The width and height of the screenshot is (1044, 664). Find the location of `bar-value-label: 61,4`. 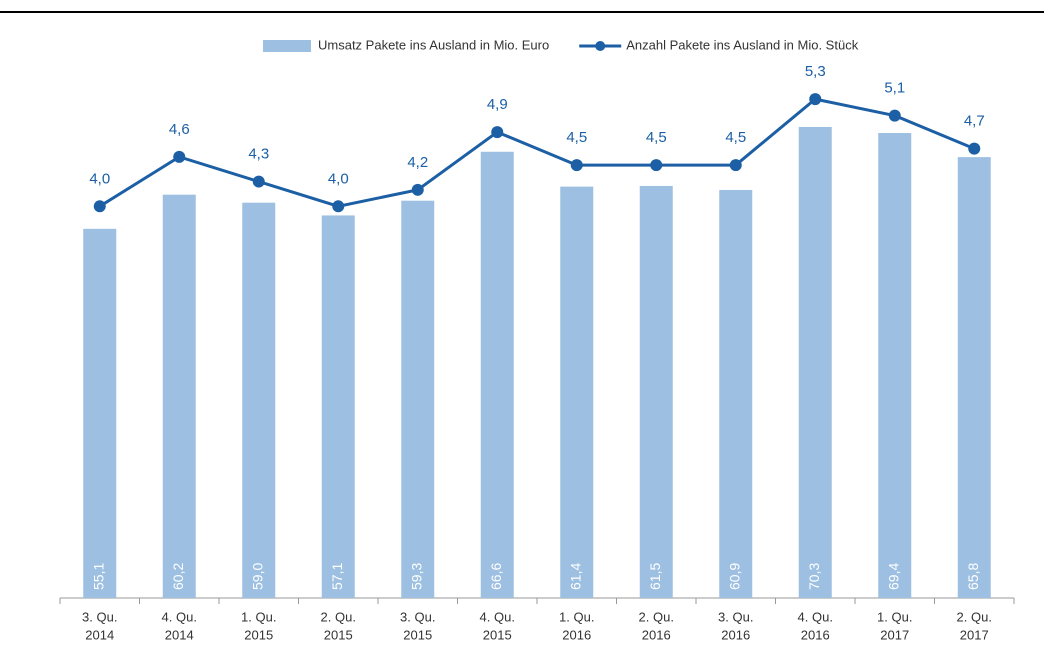

bar-value-label: 61,4 is located at coordinates (575, 576).